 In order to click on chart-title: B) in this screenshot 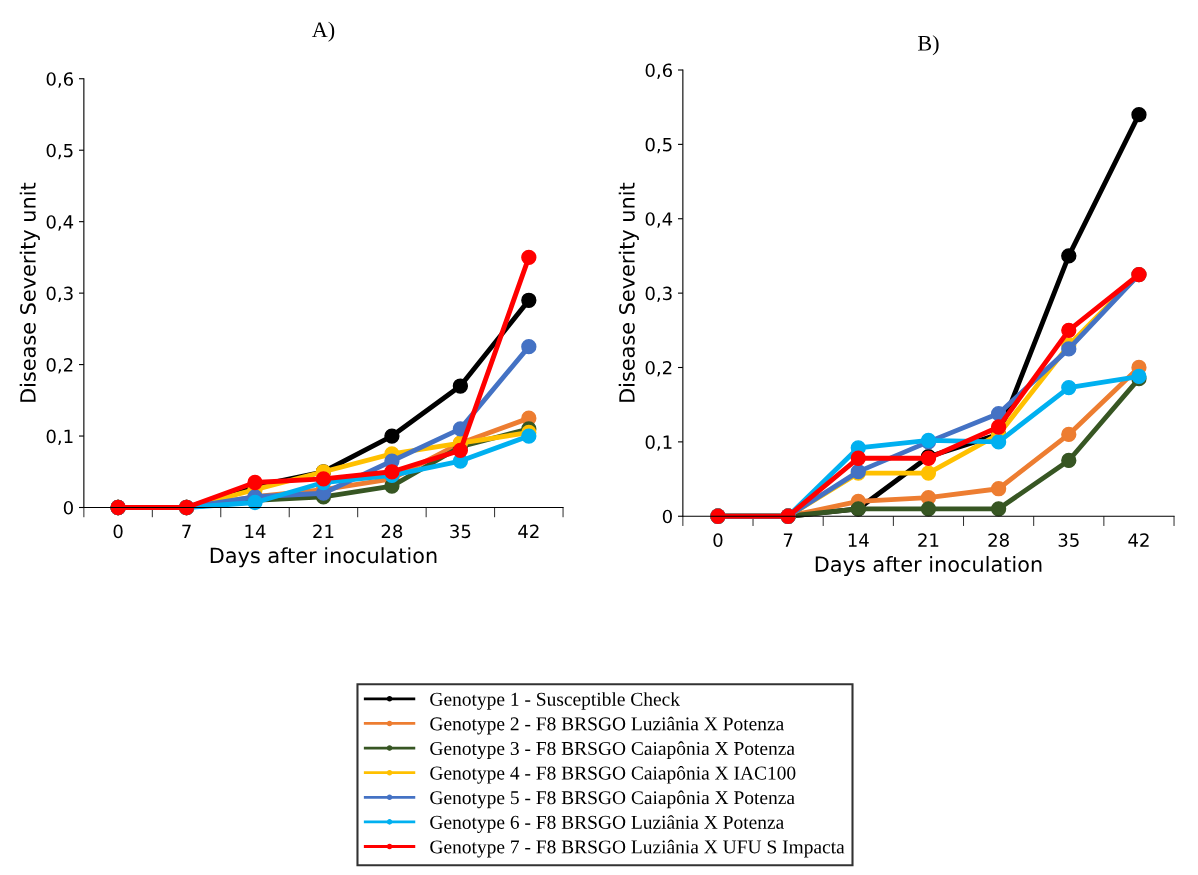, I will do `click(928, 45)`.